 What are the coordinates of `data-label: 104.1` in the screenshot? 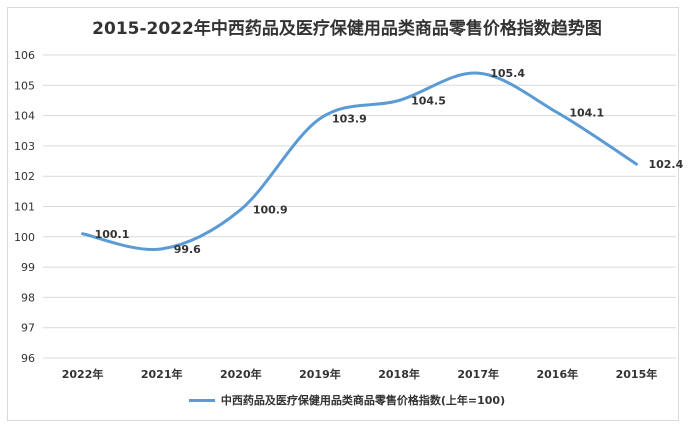 It's located at (586, 113).